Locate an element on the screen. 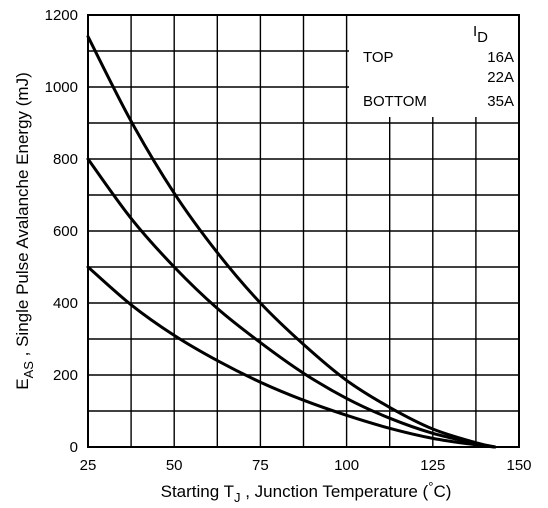 The height and width of the screenshot is (508, 548). x-axis-label-degree: ° is located at coordinates (430, 486).